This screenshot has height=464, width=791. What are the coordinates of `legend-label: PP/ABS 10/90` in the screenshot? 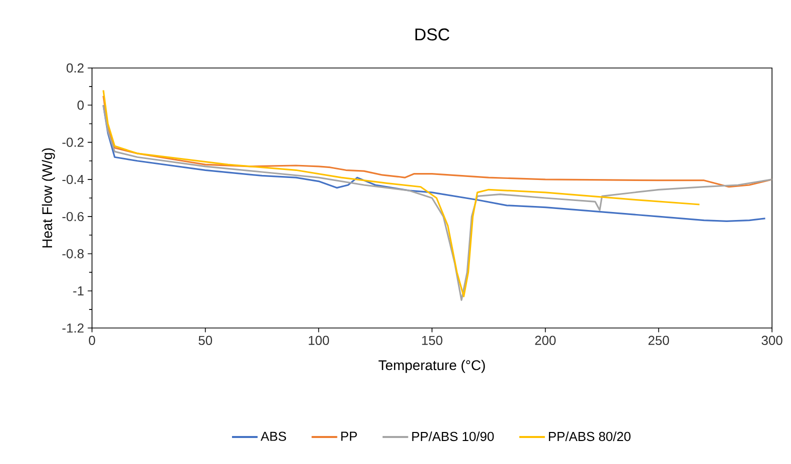 It's located at (453, 437).